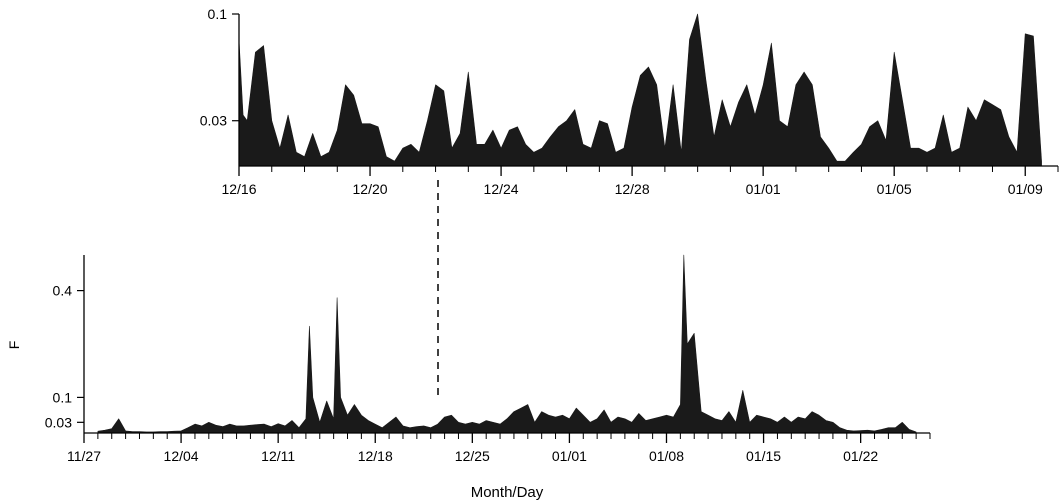  I want to click on top-y-tick-label: 0.03, so click(213, 121).